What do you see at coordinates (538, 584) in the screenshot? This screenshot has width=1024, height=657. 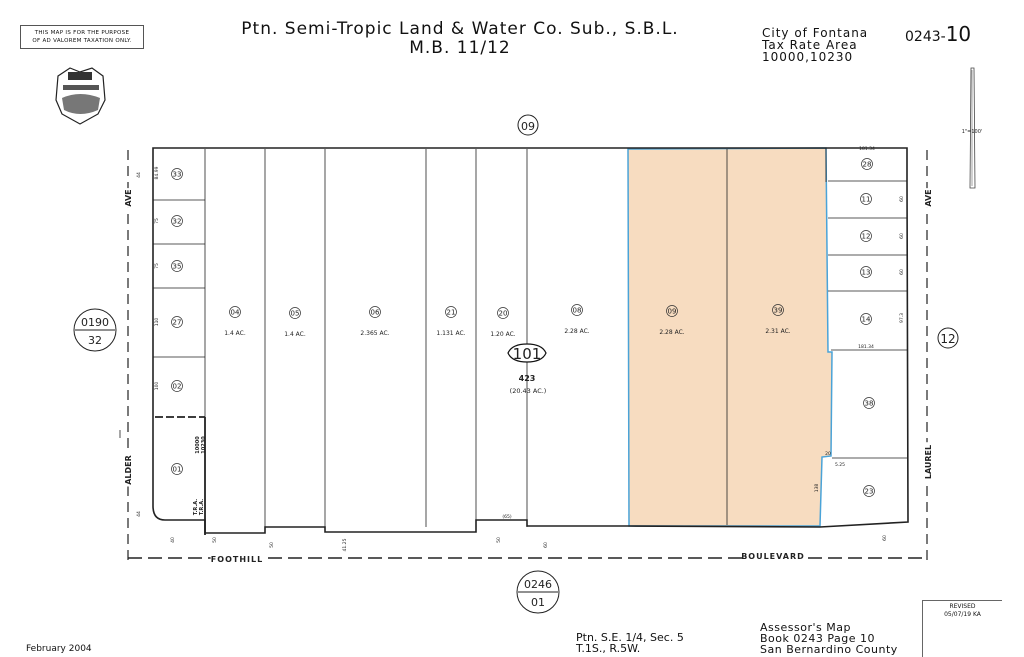 I see `adjacent-page-south-top: 0246` at bounding box center [538, 584].